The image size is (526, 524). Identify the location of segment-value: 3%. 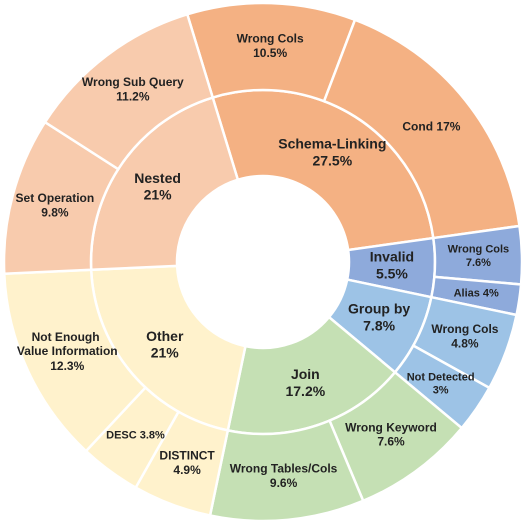
(441, 391).